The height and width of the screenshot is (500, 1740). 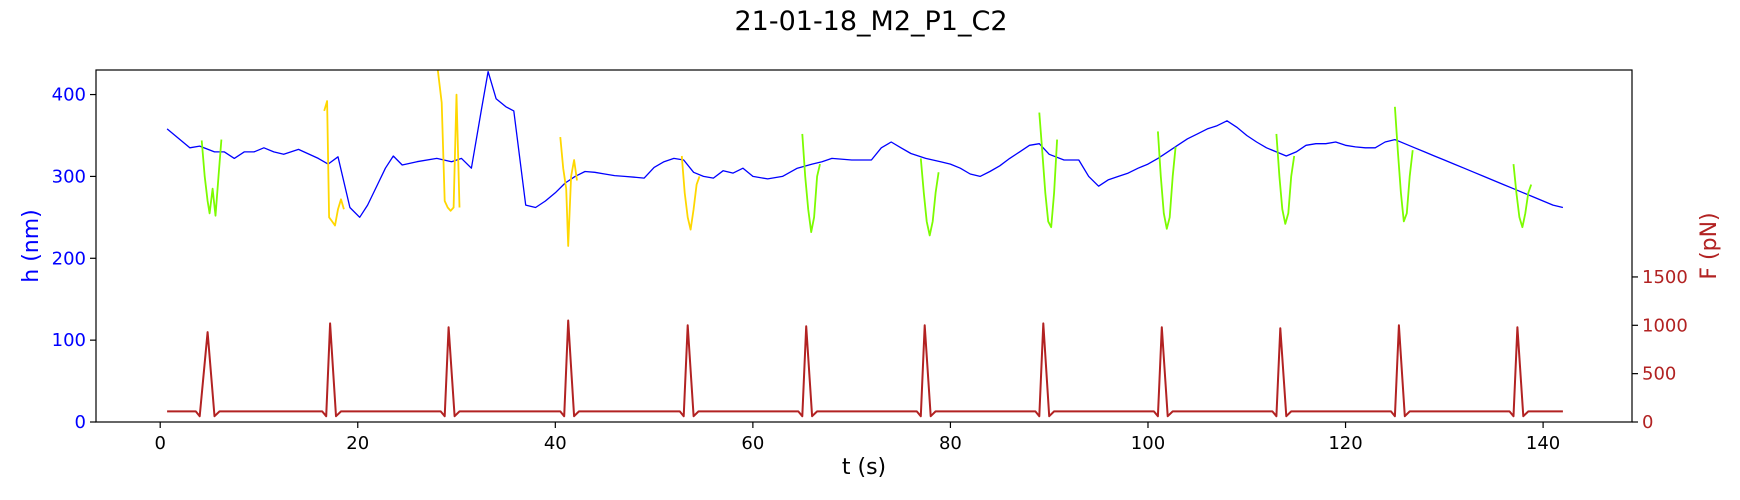 What do you see at coordinates (1709, 245) in the screenshot?
I see `y-right-axis-title: F (pN)` at bounding box center [1709, 245].